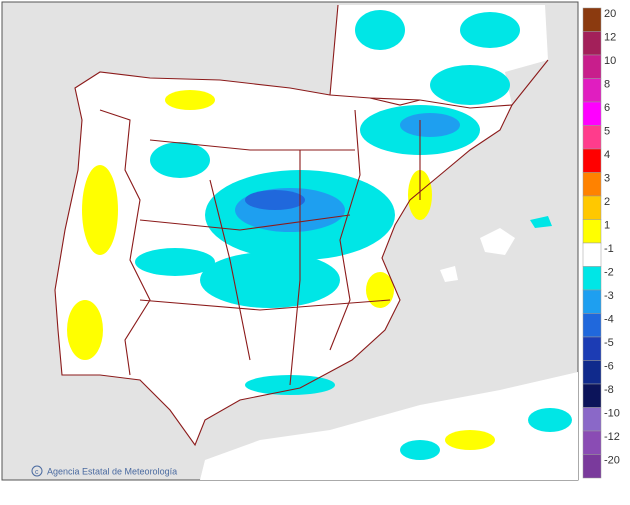  I want to click on legend-label: -1, so click(609, 249).